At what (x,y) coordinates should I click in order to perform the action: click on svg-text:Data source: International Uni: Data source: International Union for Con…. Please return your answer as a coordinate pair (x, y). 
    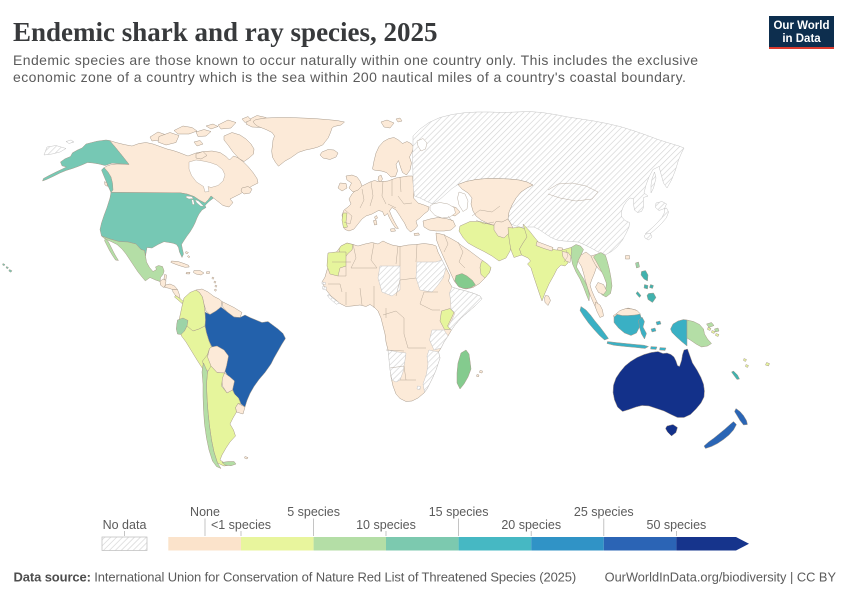
    Looking at the image, I should click on (295, 577).